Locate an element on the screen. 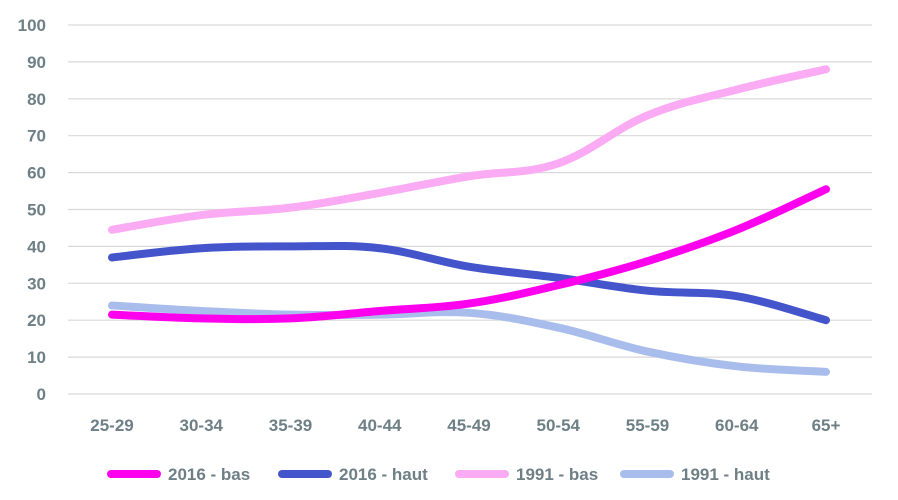 The width and height of the screenshot is (898, 500). legend-item: 1991 - bas is located at coordinates (526, 474).